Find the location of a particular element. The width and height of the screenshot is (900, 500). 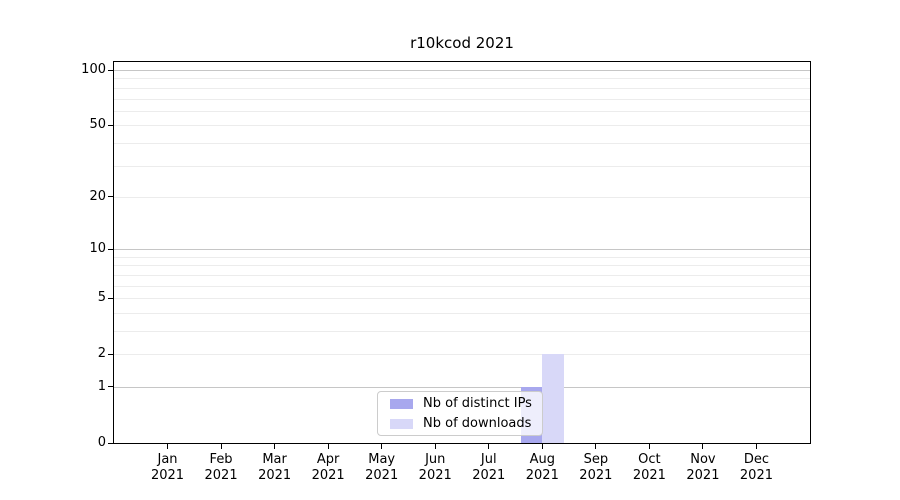

x-tick-label: Feb 2021 is located at coordinates (221, 467).